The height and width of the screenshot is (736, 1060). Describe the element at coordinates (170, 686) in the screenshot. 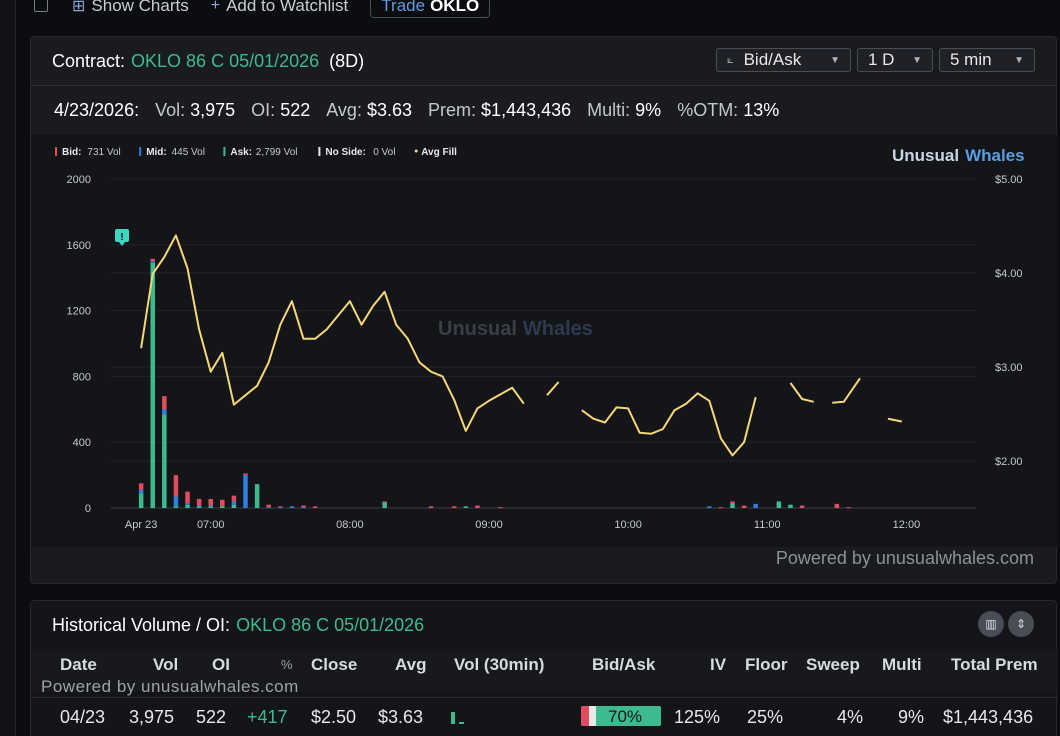

I see `table-watermark: Powered by unusualwhales.com` at that location.